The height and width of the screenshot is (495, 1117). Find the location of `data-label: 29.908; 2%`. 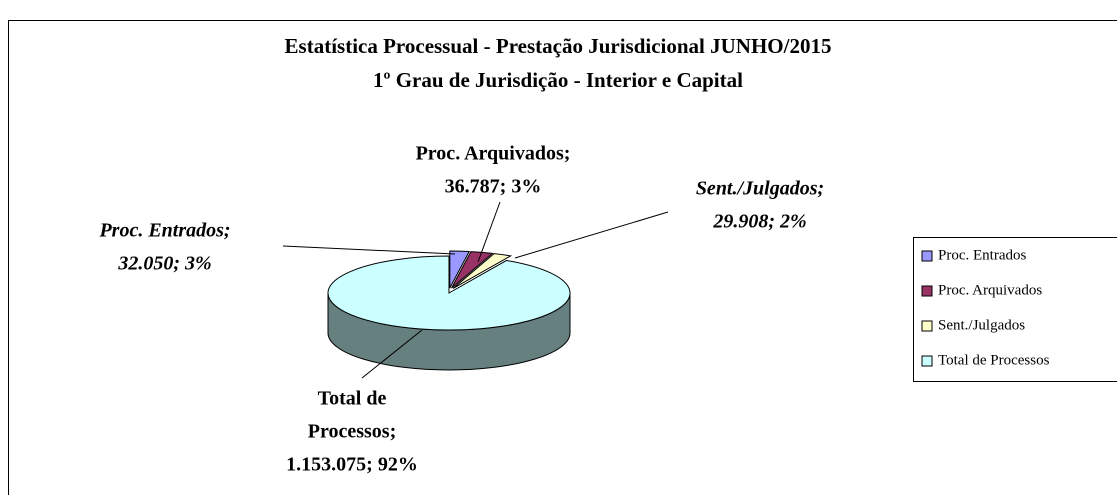

data-label: 29.908; 2% is located at coordinates (759, 222).